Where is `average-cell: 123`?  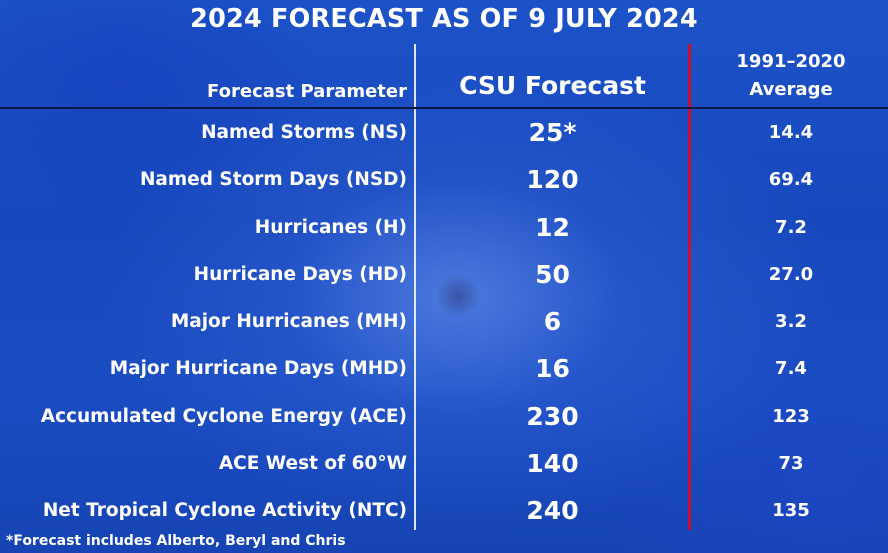 average-cell: 123 is located at coordinates (791, 416).